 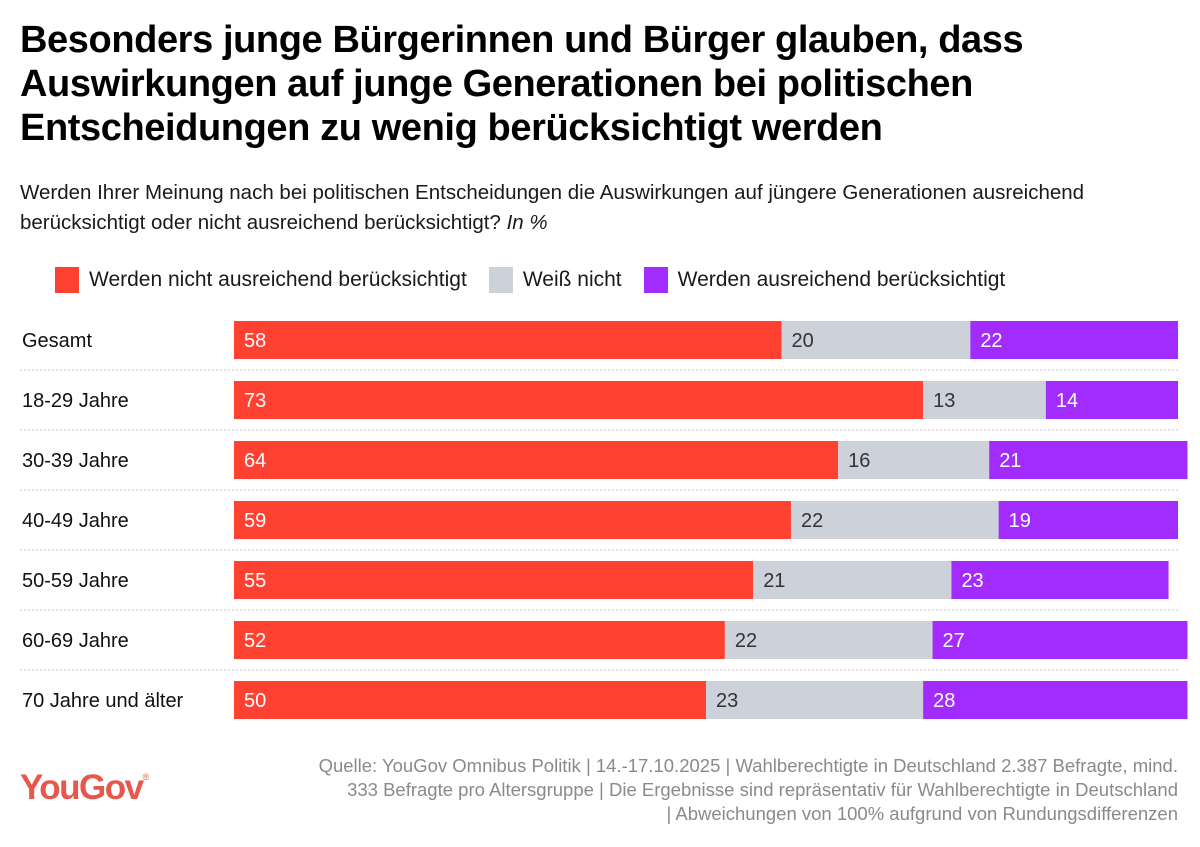 I want to click on yougov-logo: YouGov®, so click(x=84, y=788).